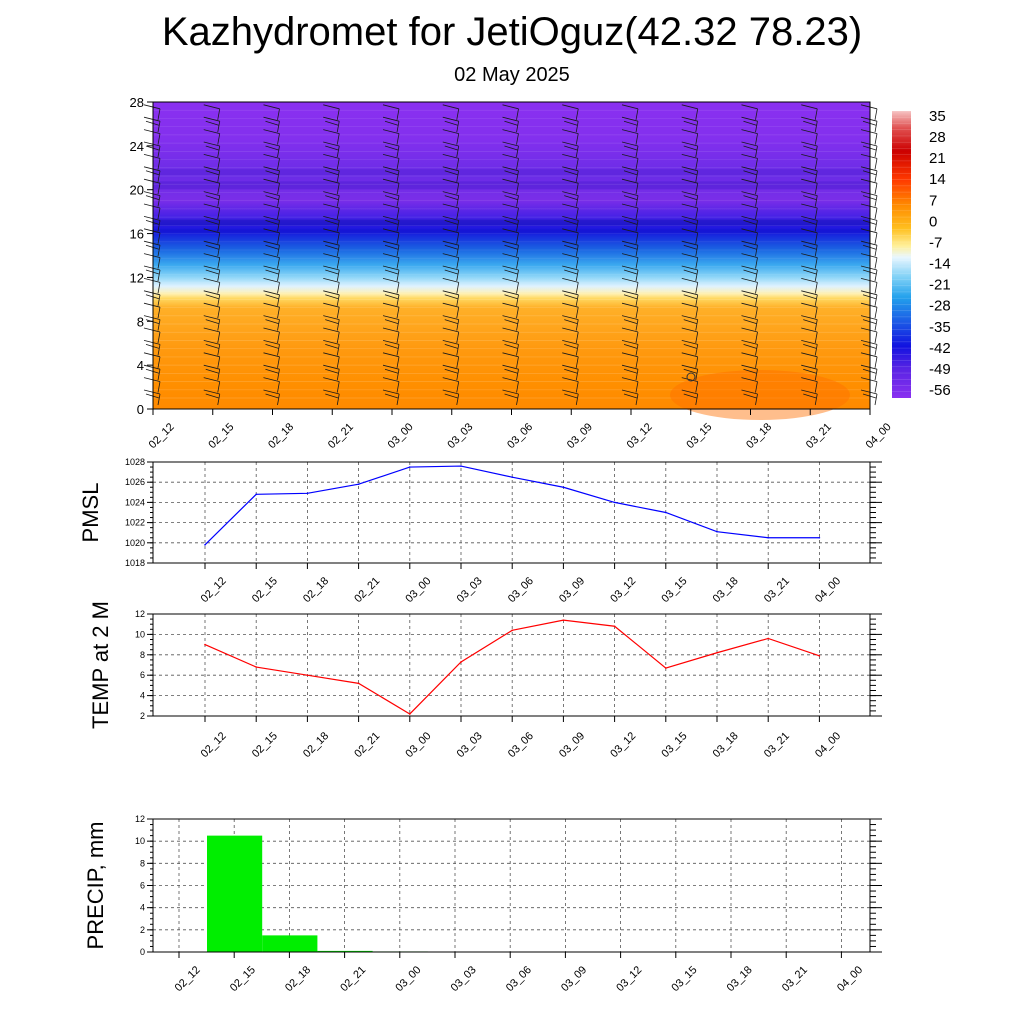 The image size is (1024, 1024). I want to click on x-tick-label: 03_00, so click(418, 745).